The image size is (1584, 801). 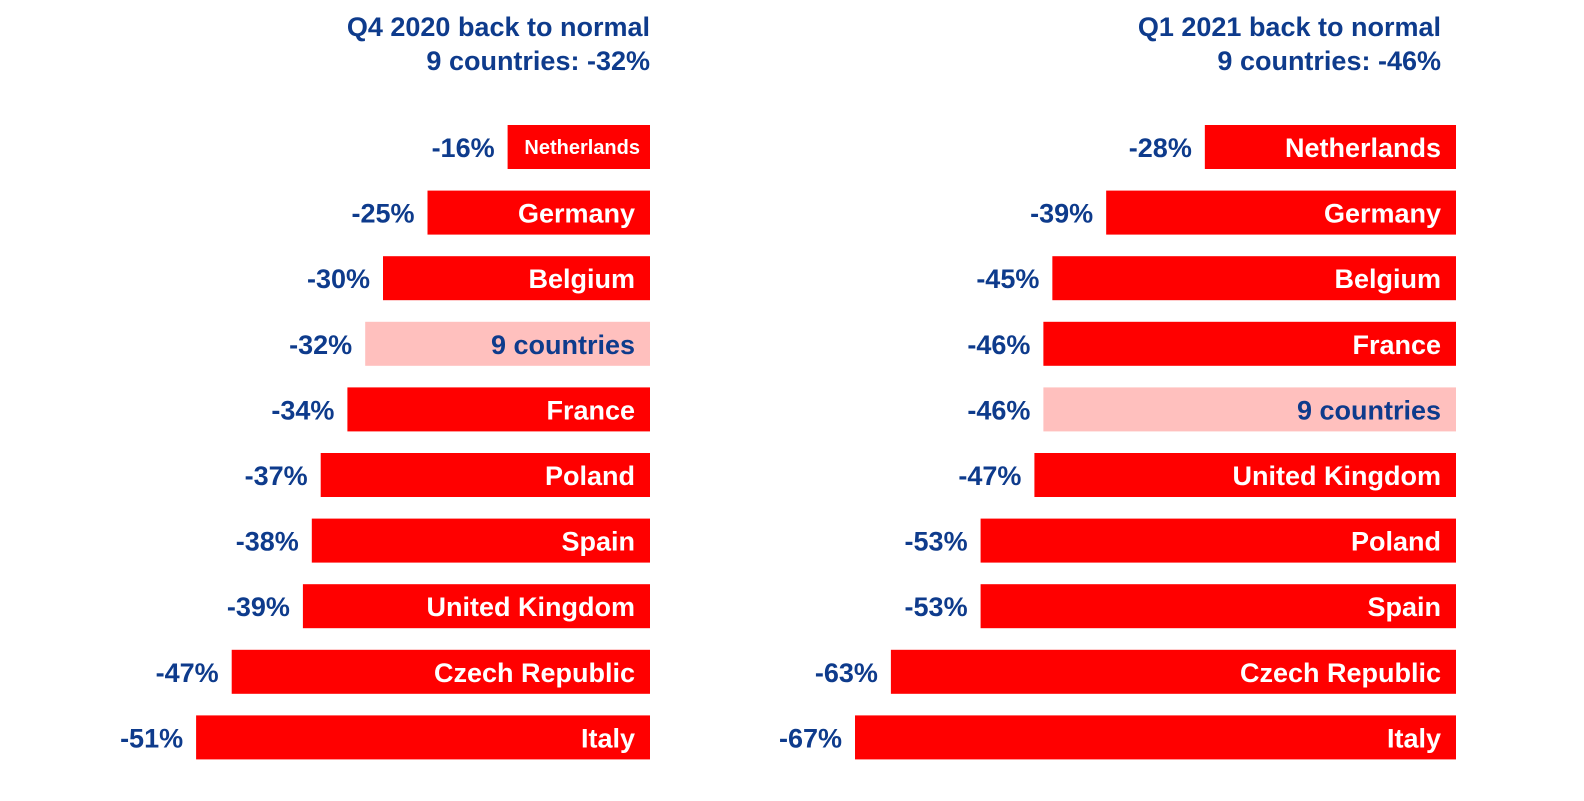 What do you see at coordinates (463, 148) in the screenshot?
I see `value-label: -16%` at bounding box center [463, 148].